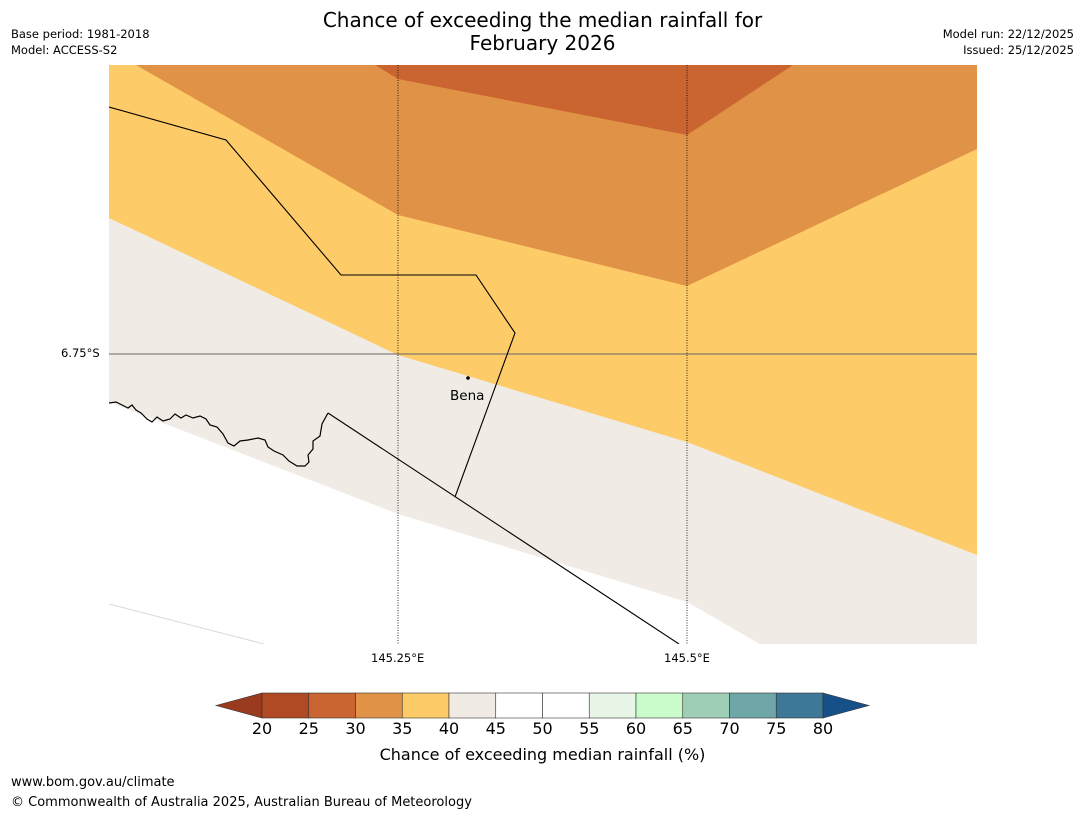 The width and height of the screenshot is (1085, 816). Describe the element at coordinates (219, 434) in the screenshot. I see `coastline` at that location.